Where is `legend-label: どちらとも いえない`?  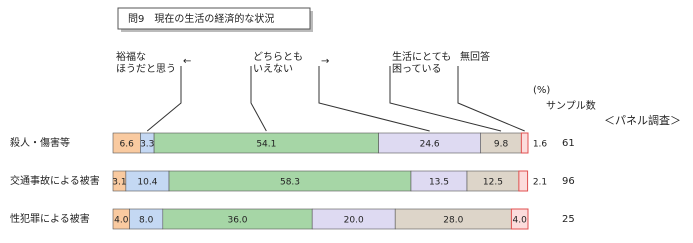 legend-label: どちらとも いえない is located at coordinates (278, 63).